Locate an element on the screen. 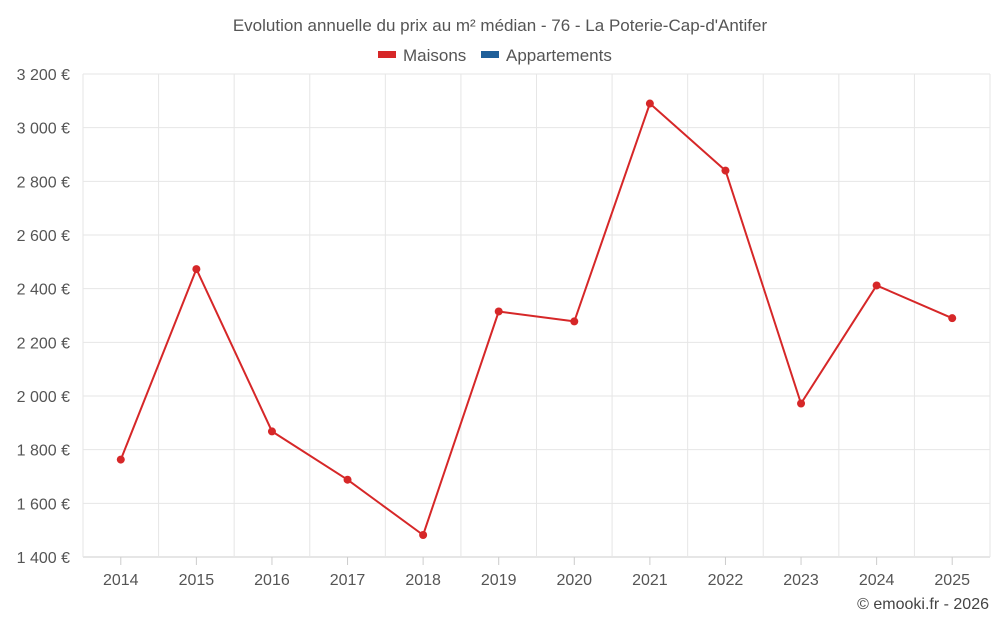  y-tick-label: 2 200 € is located at coordinates (43, 343).